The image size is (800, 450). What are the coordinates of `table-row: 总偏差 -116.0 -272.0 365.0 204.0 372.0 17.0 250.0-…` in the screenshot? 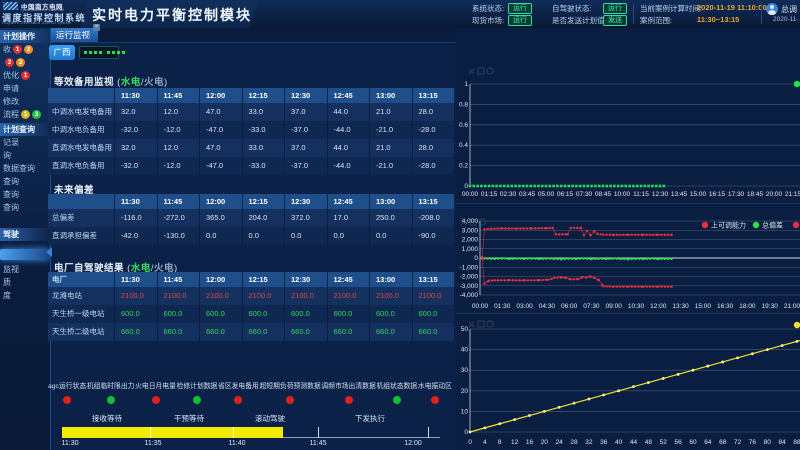 It's located at (251, 218).